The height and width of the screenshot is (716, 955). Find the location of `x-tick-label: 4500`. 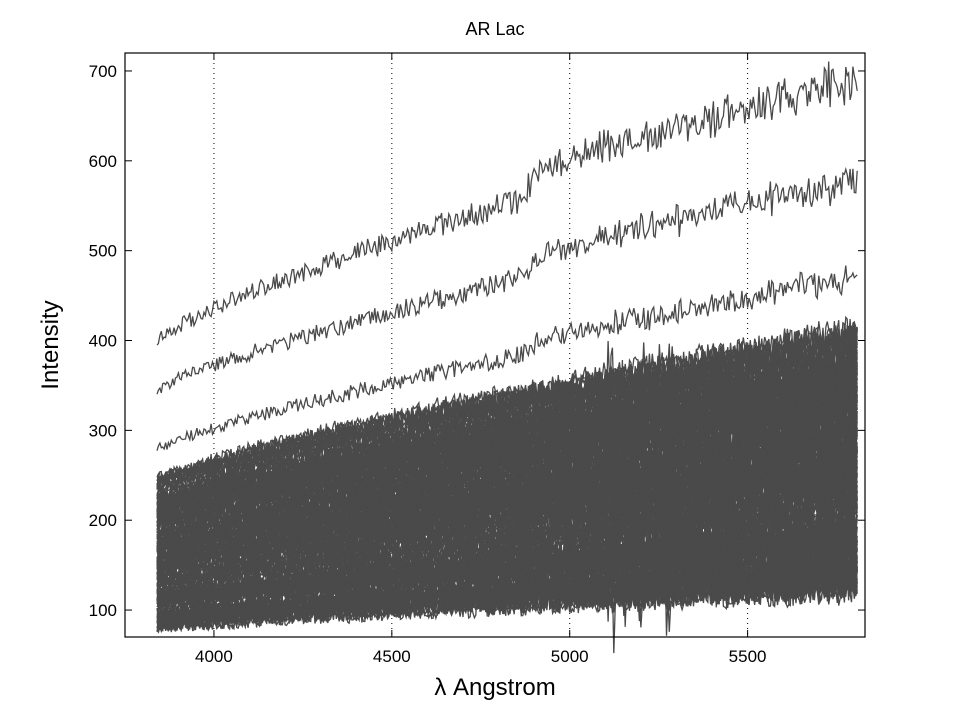

x-tick-label: 4500 is located at coordinates (392, 656).